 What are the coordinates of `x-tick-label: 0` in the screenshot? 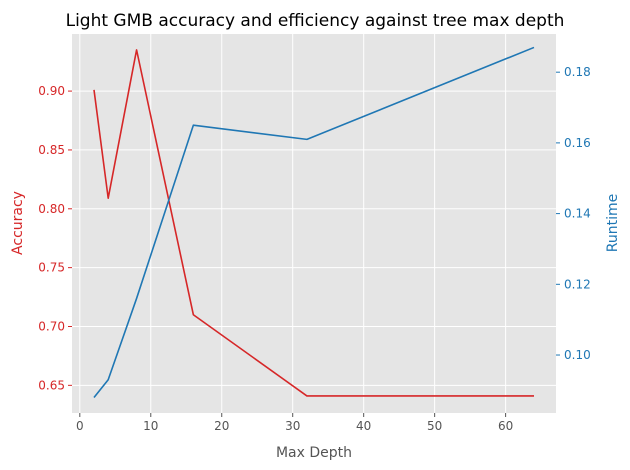 It's located at (80, 426).